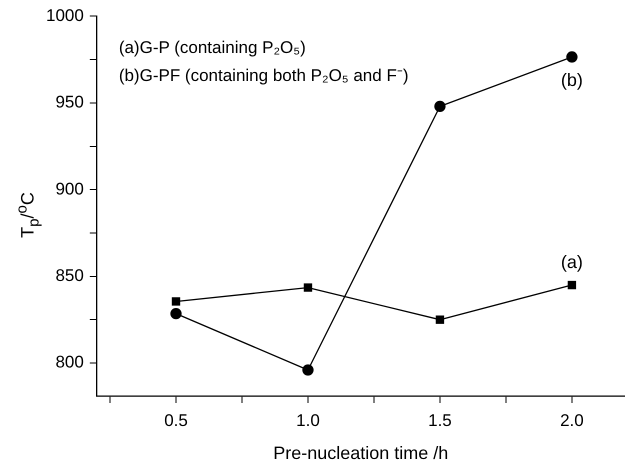 The width and height of the screenshot is (631, 473). I want to click on y-tick-label: 900, so click(69, 188).